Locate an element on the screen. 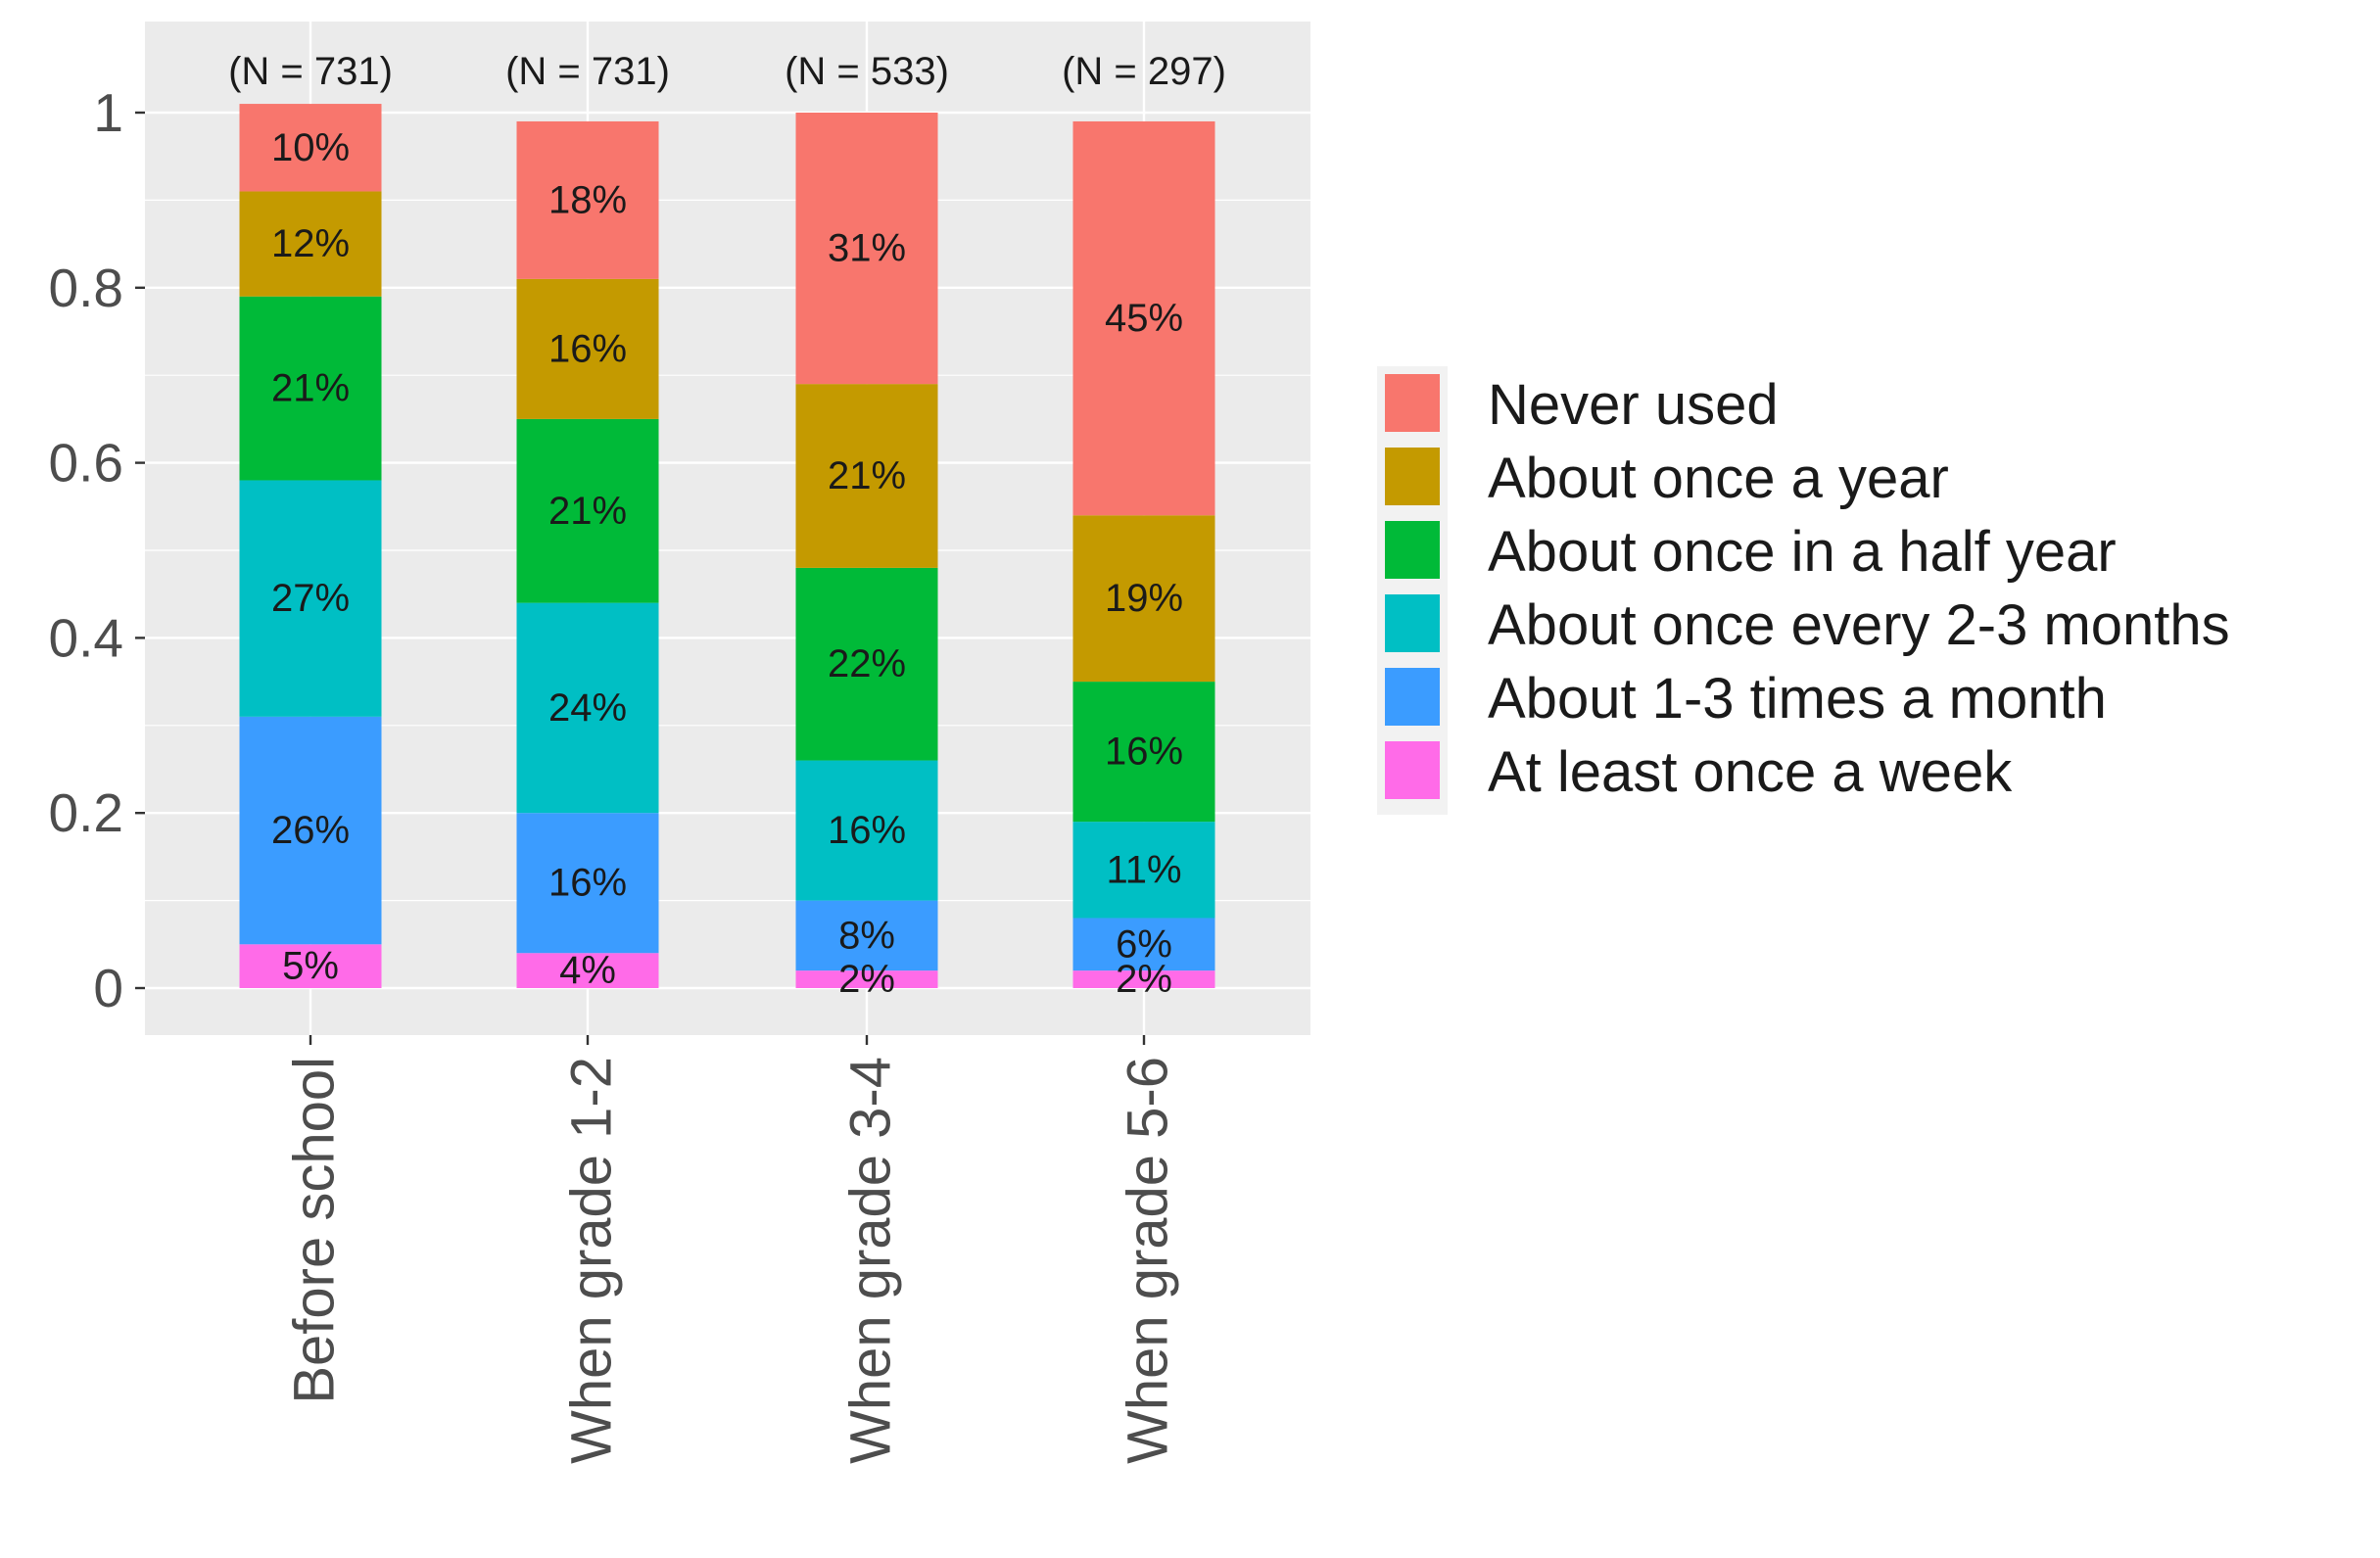  data-label: 4% is located at coordinates (587, 970).